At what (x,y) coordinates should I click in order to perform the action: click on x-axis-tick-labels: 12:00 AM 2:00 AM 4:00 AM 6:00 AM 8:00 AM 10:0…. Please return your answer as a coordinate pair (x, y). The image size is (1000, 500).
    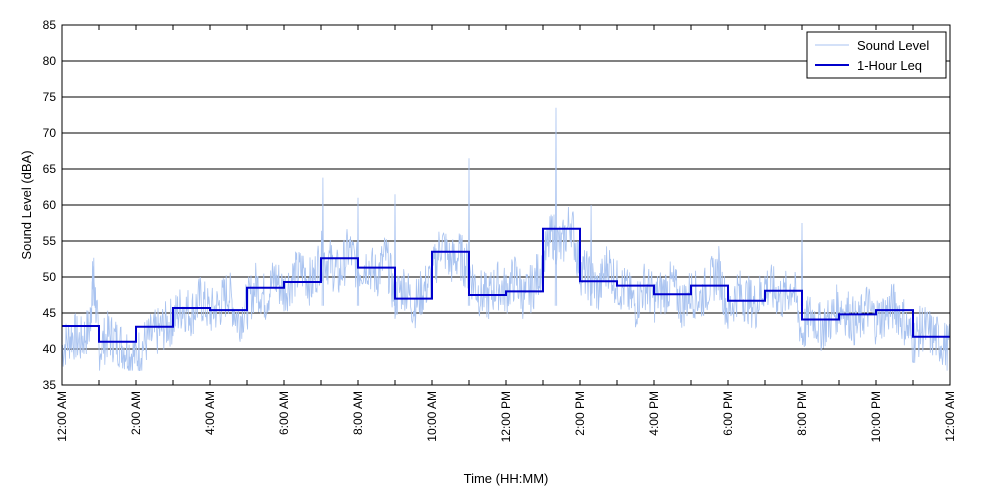
    Looking at the image, I should click on (506, 416).